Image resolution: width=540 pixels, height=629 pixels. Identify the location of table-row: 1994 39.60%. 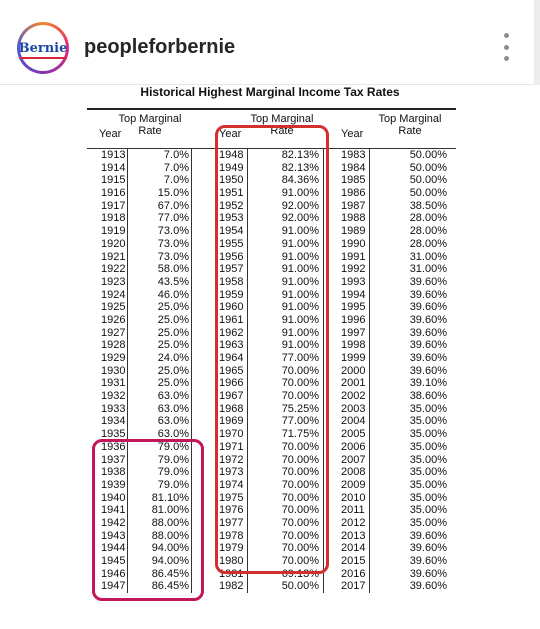
(393, 295).